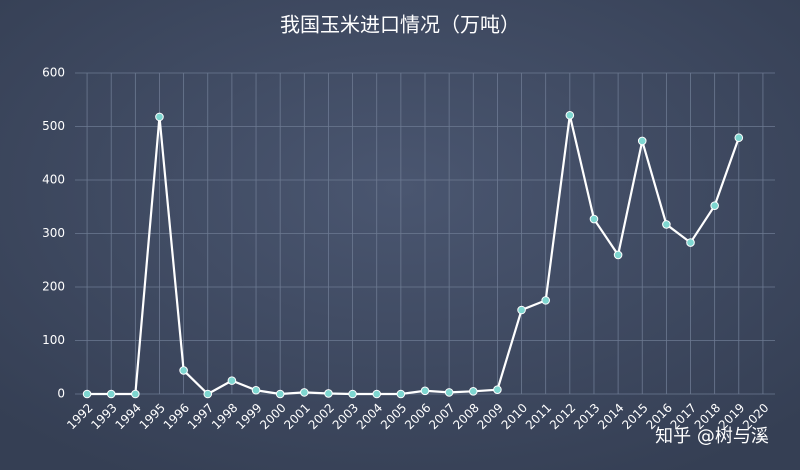  What do you see at coordinates (53, 287) in the screenshot?
I see `y-tick-label: 200` at bounding box center [53, 287].